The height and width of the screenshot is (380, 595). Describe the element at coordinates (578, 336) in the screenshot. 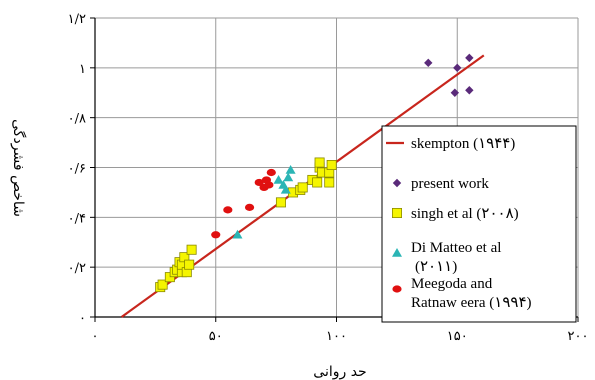

I see `x-tick-label-4: ۲۰۰` at that location.